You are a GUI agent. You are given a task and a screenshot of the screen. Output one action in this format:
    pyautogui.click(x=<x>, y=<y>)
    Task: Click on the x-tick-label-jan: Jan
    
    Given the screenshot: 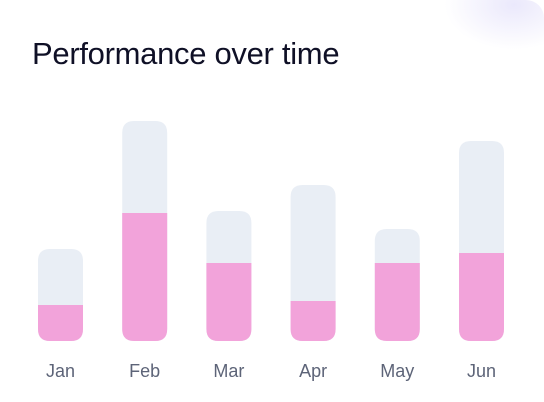 What is the action you would take?
    pyautogui.click(x=60, y=371)
    